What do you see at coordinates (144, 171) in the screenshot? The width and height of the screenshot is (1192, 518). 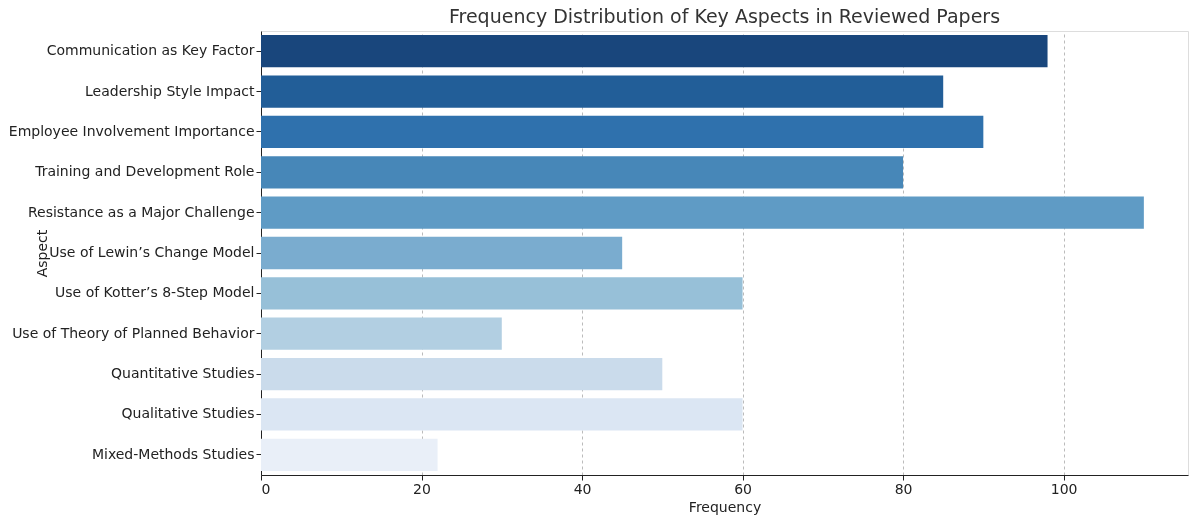 I see `y-tick-label: Training and Development Role` at bounding box center [144, 171].